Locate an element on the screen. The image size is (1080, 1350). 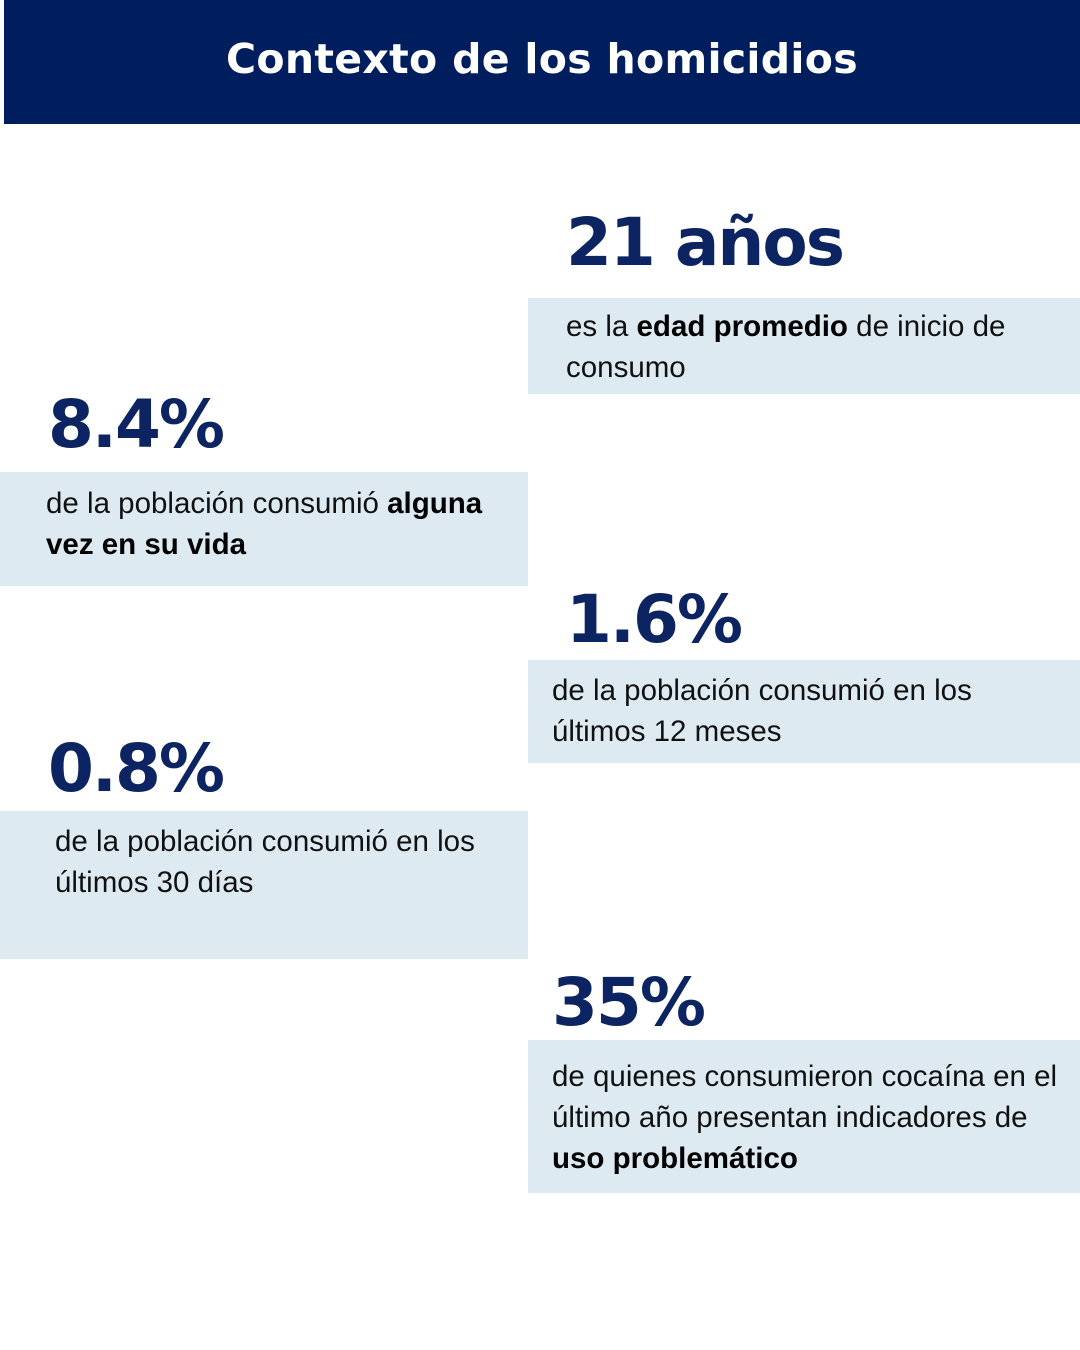
stat-box-age: es la edad promedio de inicio de consumo is located at coordinates (804, 346).